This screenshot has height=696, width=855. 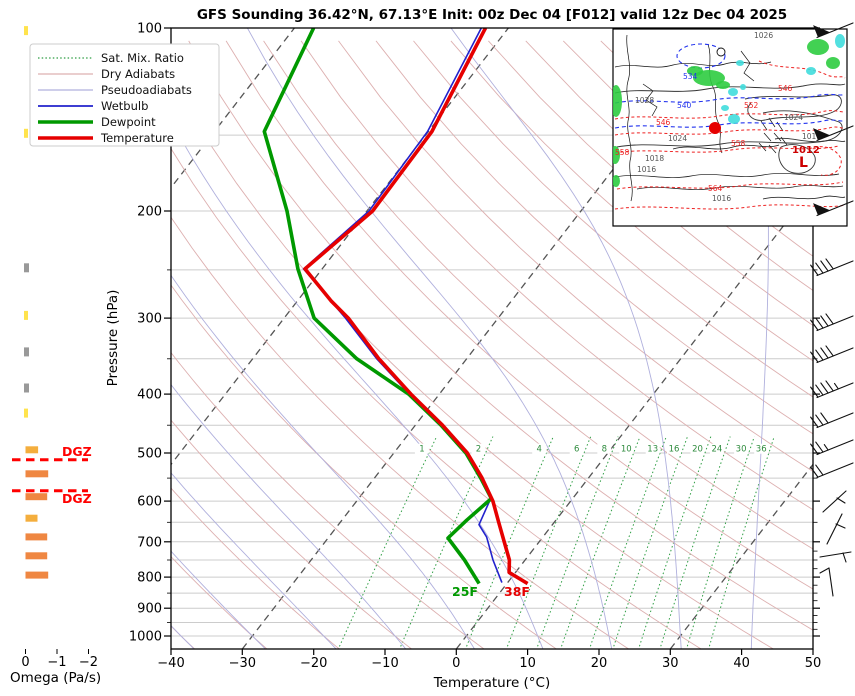 I want to click on legend-item-dry-adiabats: Dry Adiabats, so click(x=138, y=74).